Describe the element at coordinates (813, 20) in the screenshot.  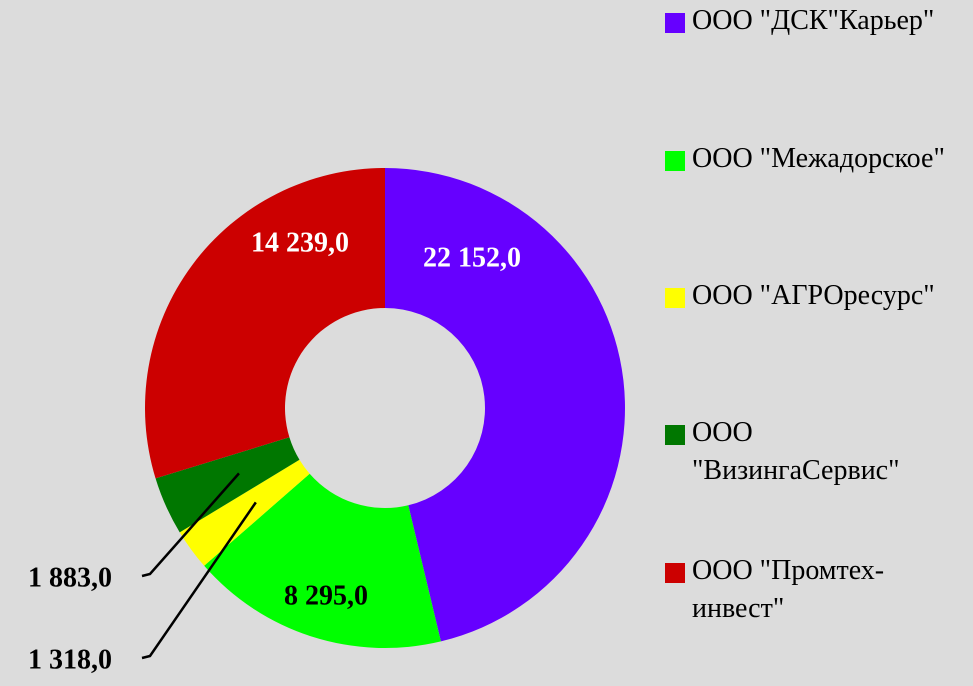
I see `legend-label: ООО "ДСК"Карьер"` at that location.